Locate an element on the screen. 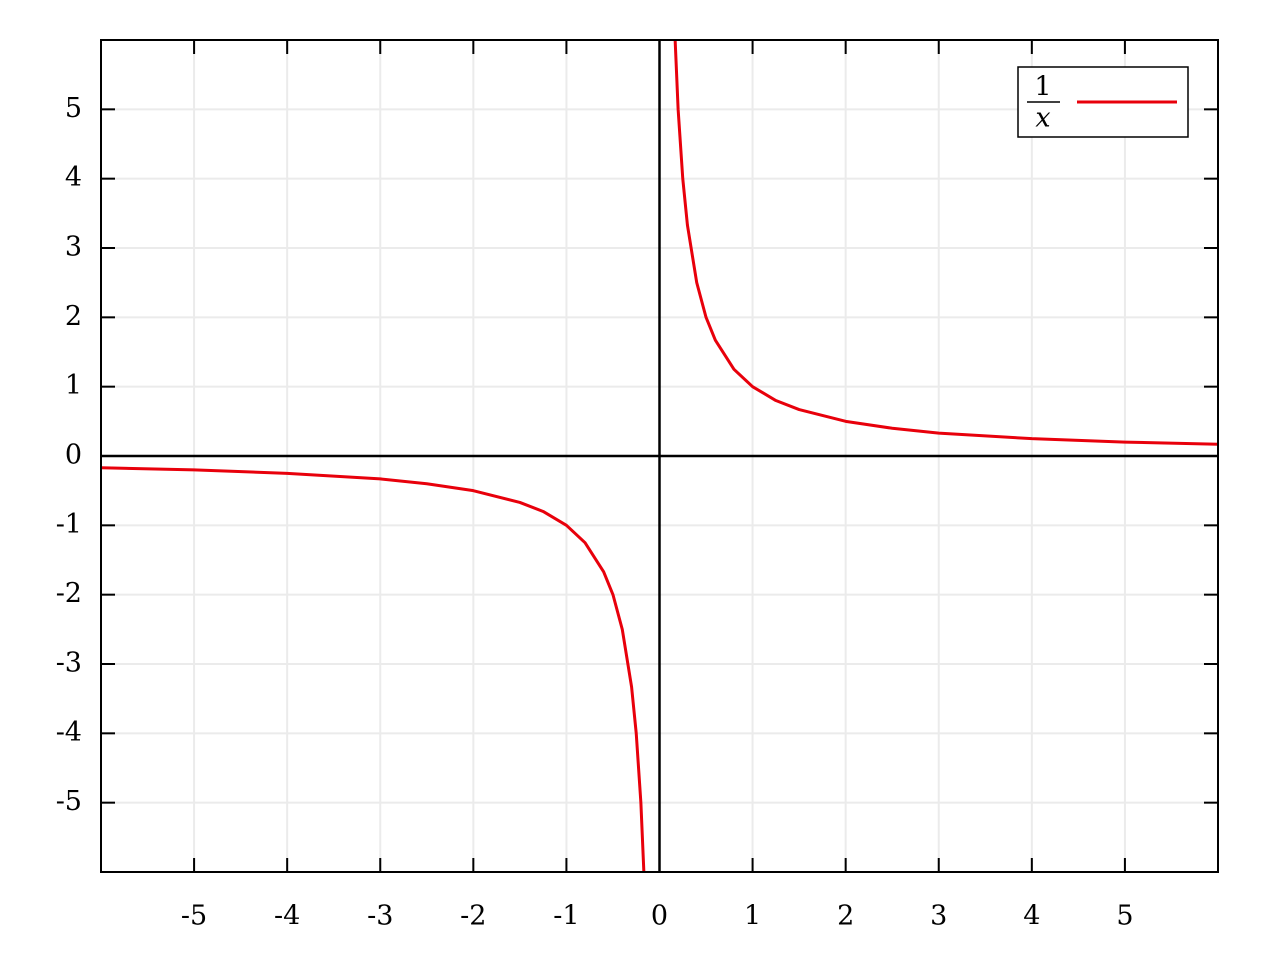  legend: 1x is located at coordinates (1103, 102).